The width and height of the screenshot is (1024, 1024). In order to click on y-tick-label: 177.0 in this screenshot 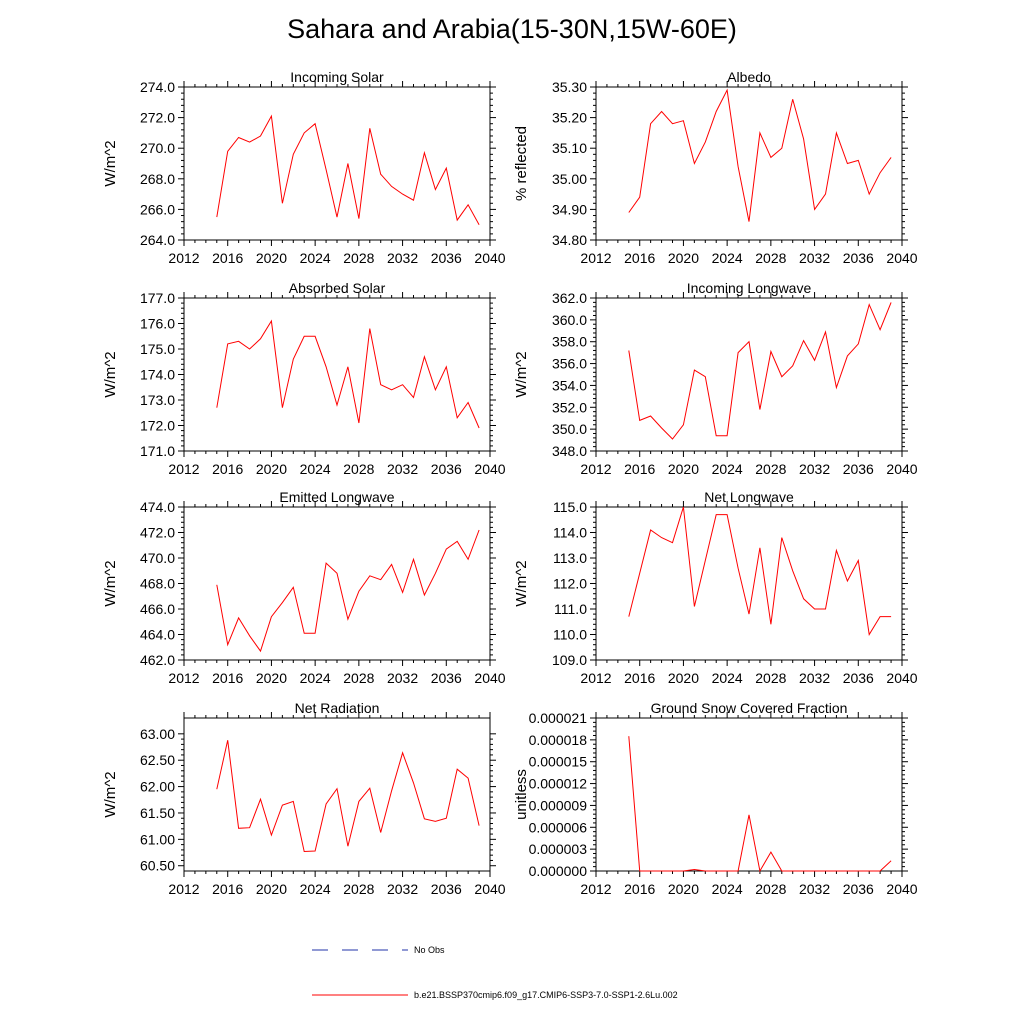, I will do `click(157, 298)`.